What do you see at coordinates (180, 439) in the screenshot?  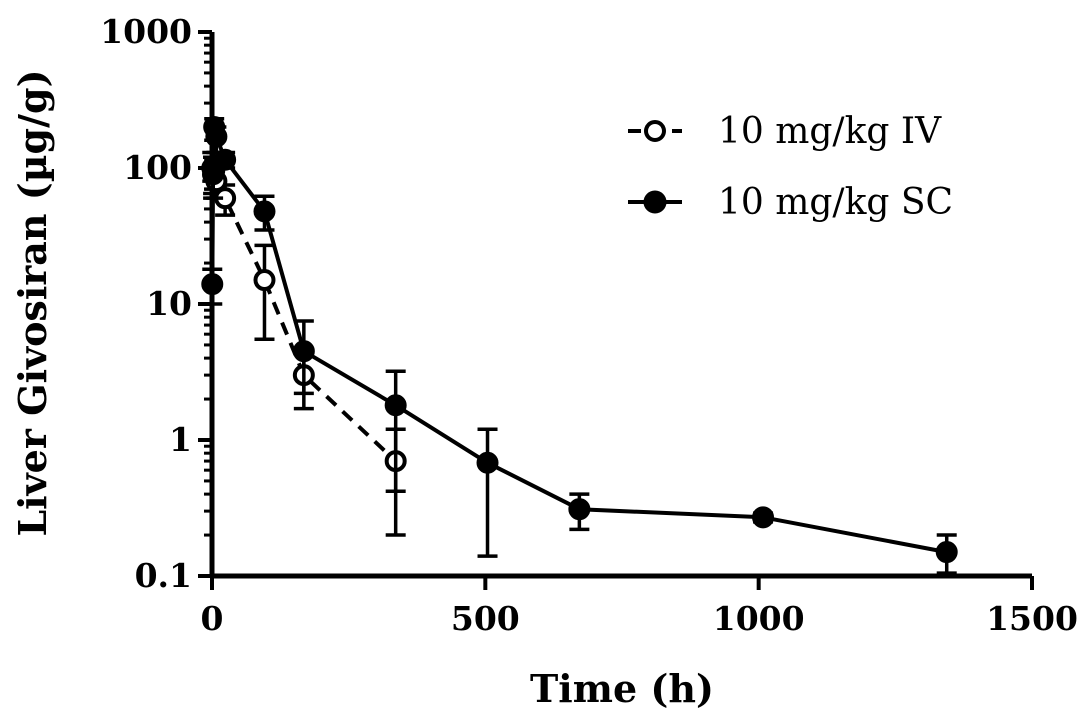 I see `y-tick-label: 1` at bounding box center [180, 439].